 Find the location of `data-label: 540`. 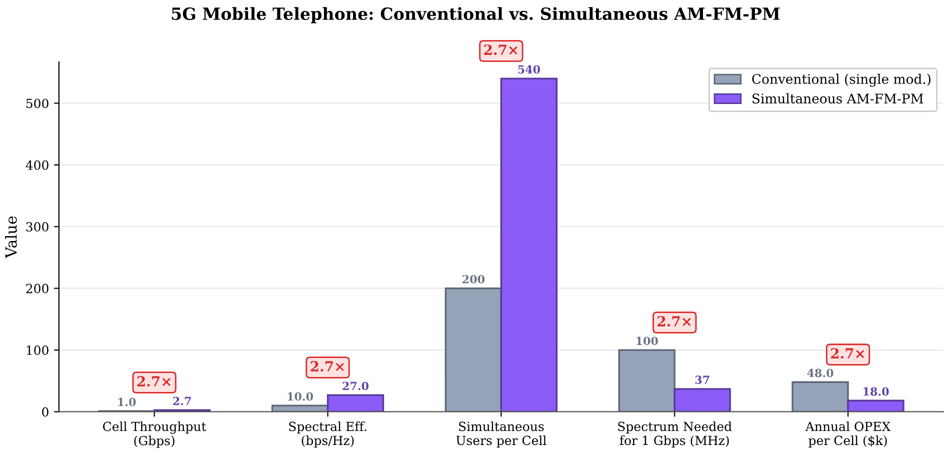

data-label: 540 is located at coordinates (529, 69).